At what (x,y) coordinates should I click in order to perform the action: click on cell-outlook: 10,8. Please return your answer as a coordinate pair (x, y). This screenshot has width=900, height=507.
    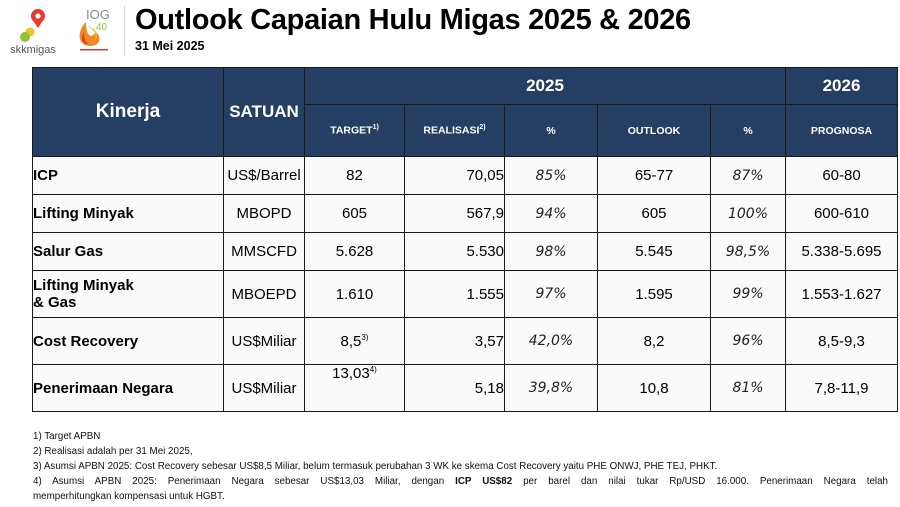
    Looking at the image, I should click on (654, 388).